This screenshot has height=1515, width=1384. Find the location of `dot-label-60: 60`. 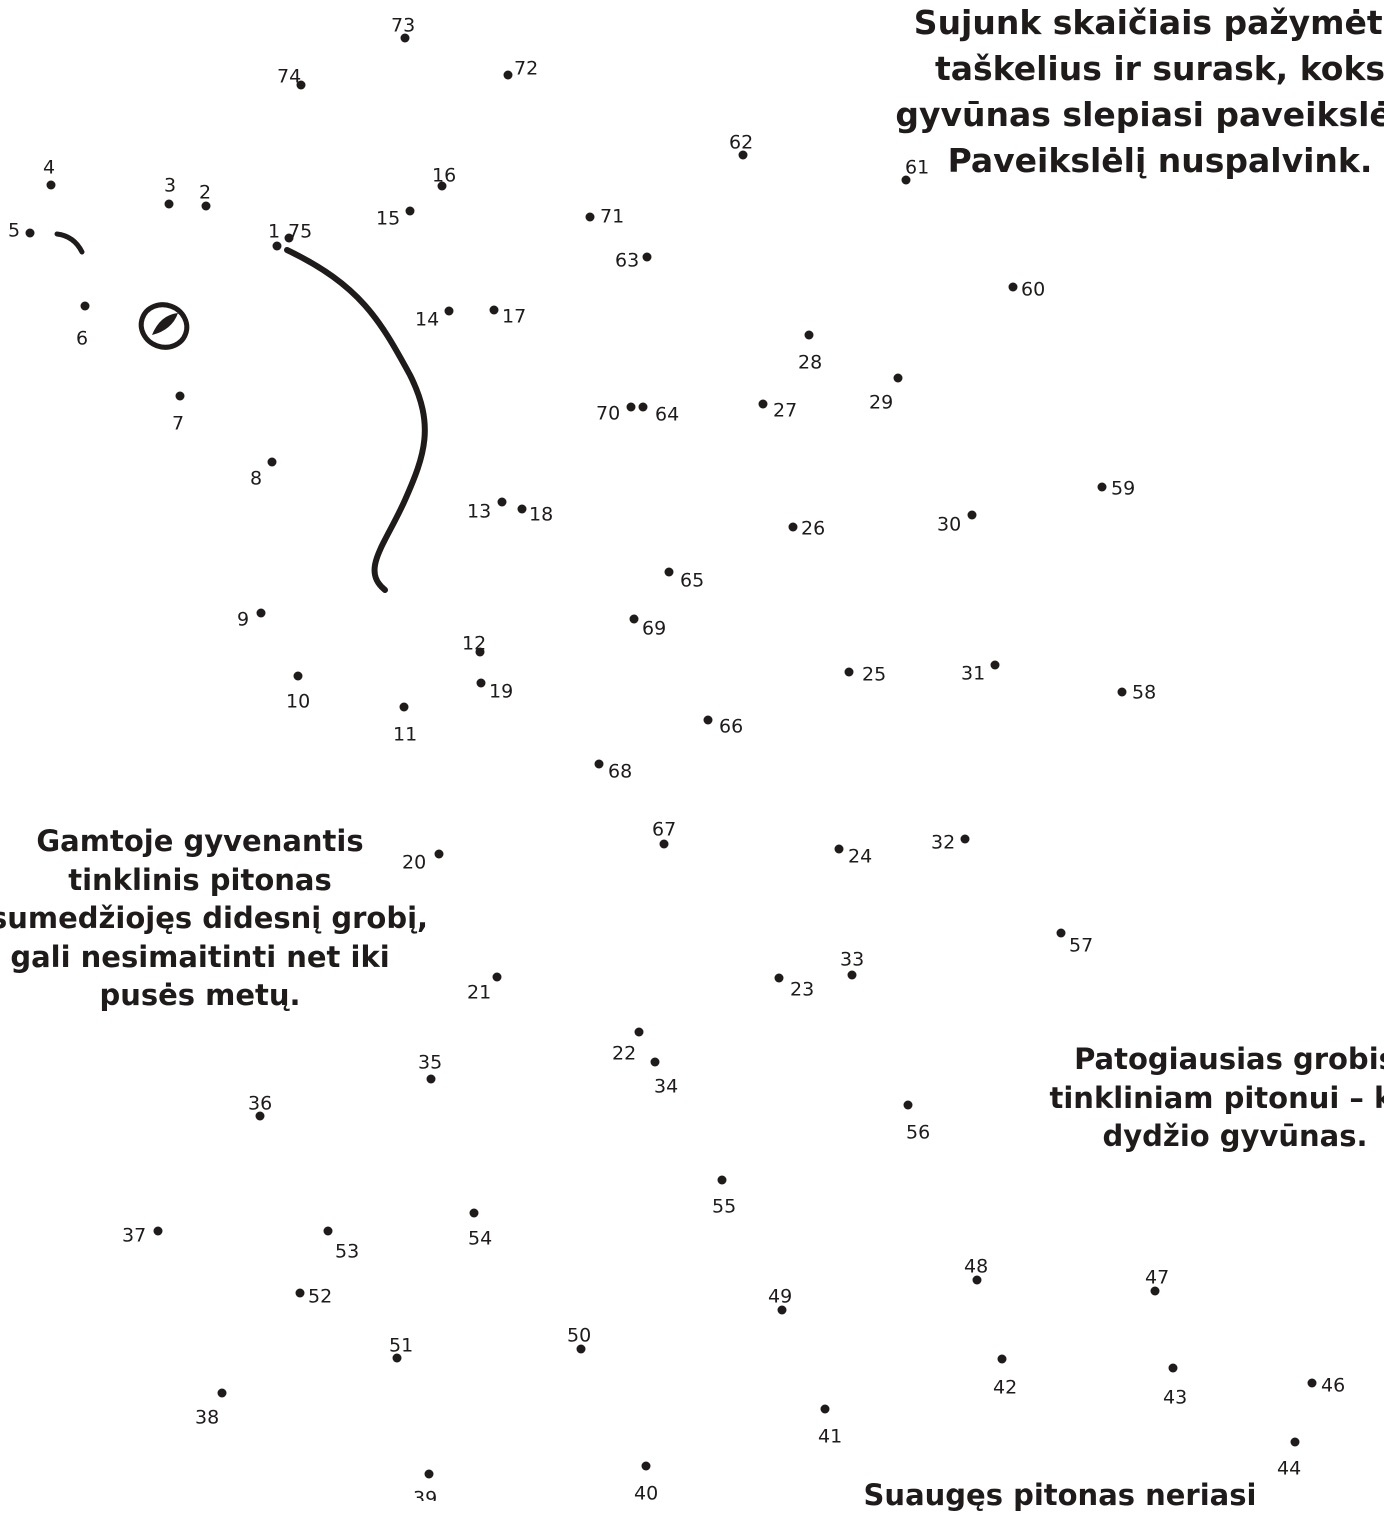

dot-label-60: 60 is located at coordinates (1033, 290).